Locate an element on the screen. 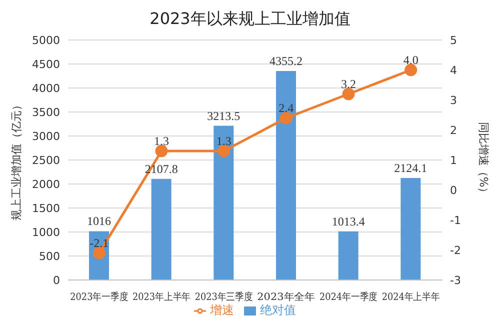 Image resolution: width=500 pixels, height=336 pixels. data-label: 4355.2 is located at coordinates (286, 61).